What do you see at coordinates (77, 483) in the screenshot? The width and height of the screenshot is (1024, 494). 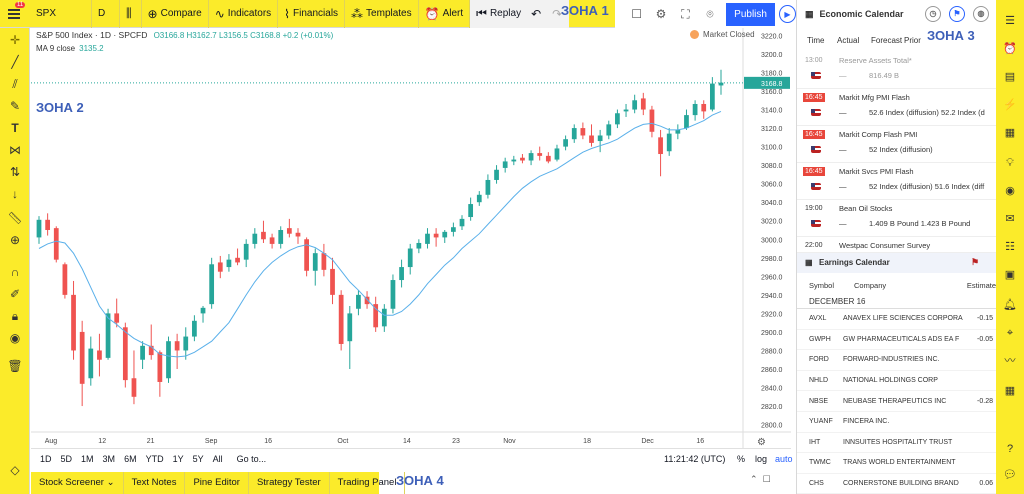 I see `tab-stock-screener: Stock Screener ⌄` at bounding box center [77, 483].